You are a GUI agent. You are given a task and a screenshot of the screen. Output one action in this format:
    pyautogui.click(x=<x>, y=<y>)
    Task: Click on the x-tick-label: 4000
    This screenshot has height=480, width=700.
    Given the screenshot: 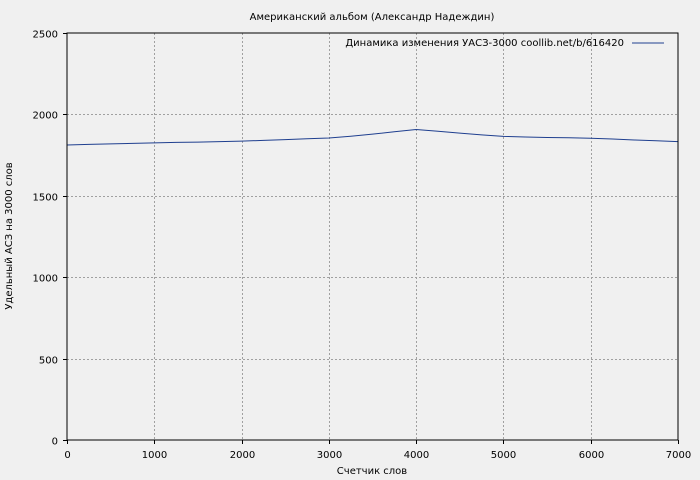 What is the action you would take?
    pyautogui.click(x=416, y=455)
    